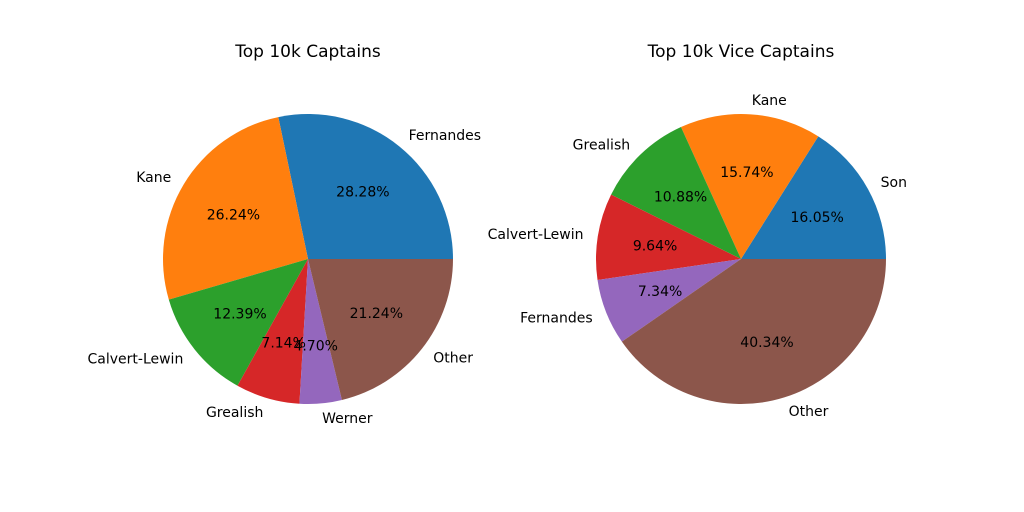 The image size is (1024, 512). I want to click on captains-pct-label-werner: 4.70%, so click(315, 347).